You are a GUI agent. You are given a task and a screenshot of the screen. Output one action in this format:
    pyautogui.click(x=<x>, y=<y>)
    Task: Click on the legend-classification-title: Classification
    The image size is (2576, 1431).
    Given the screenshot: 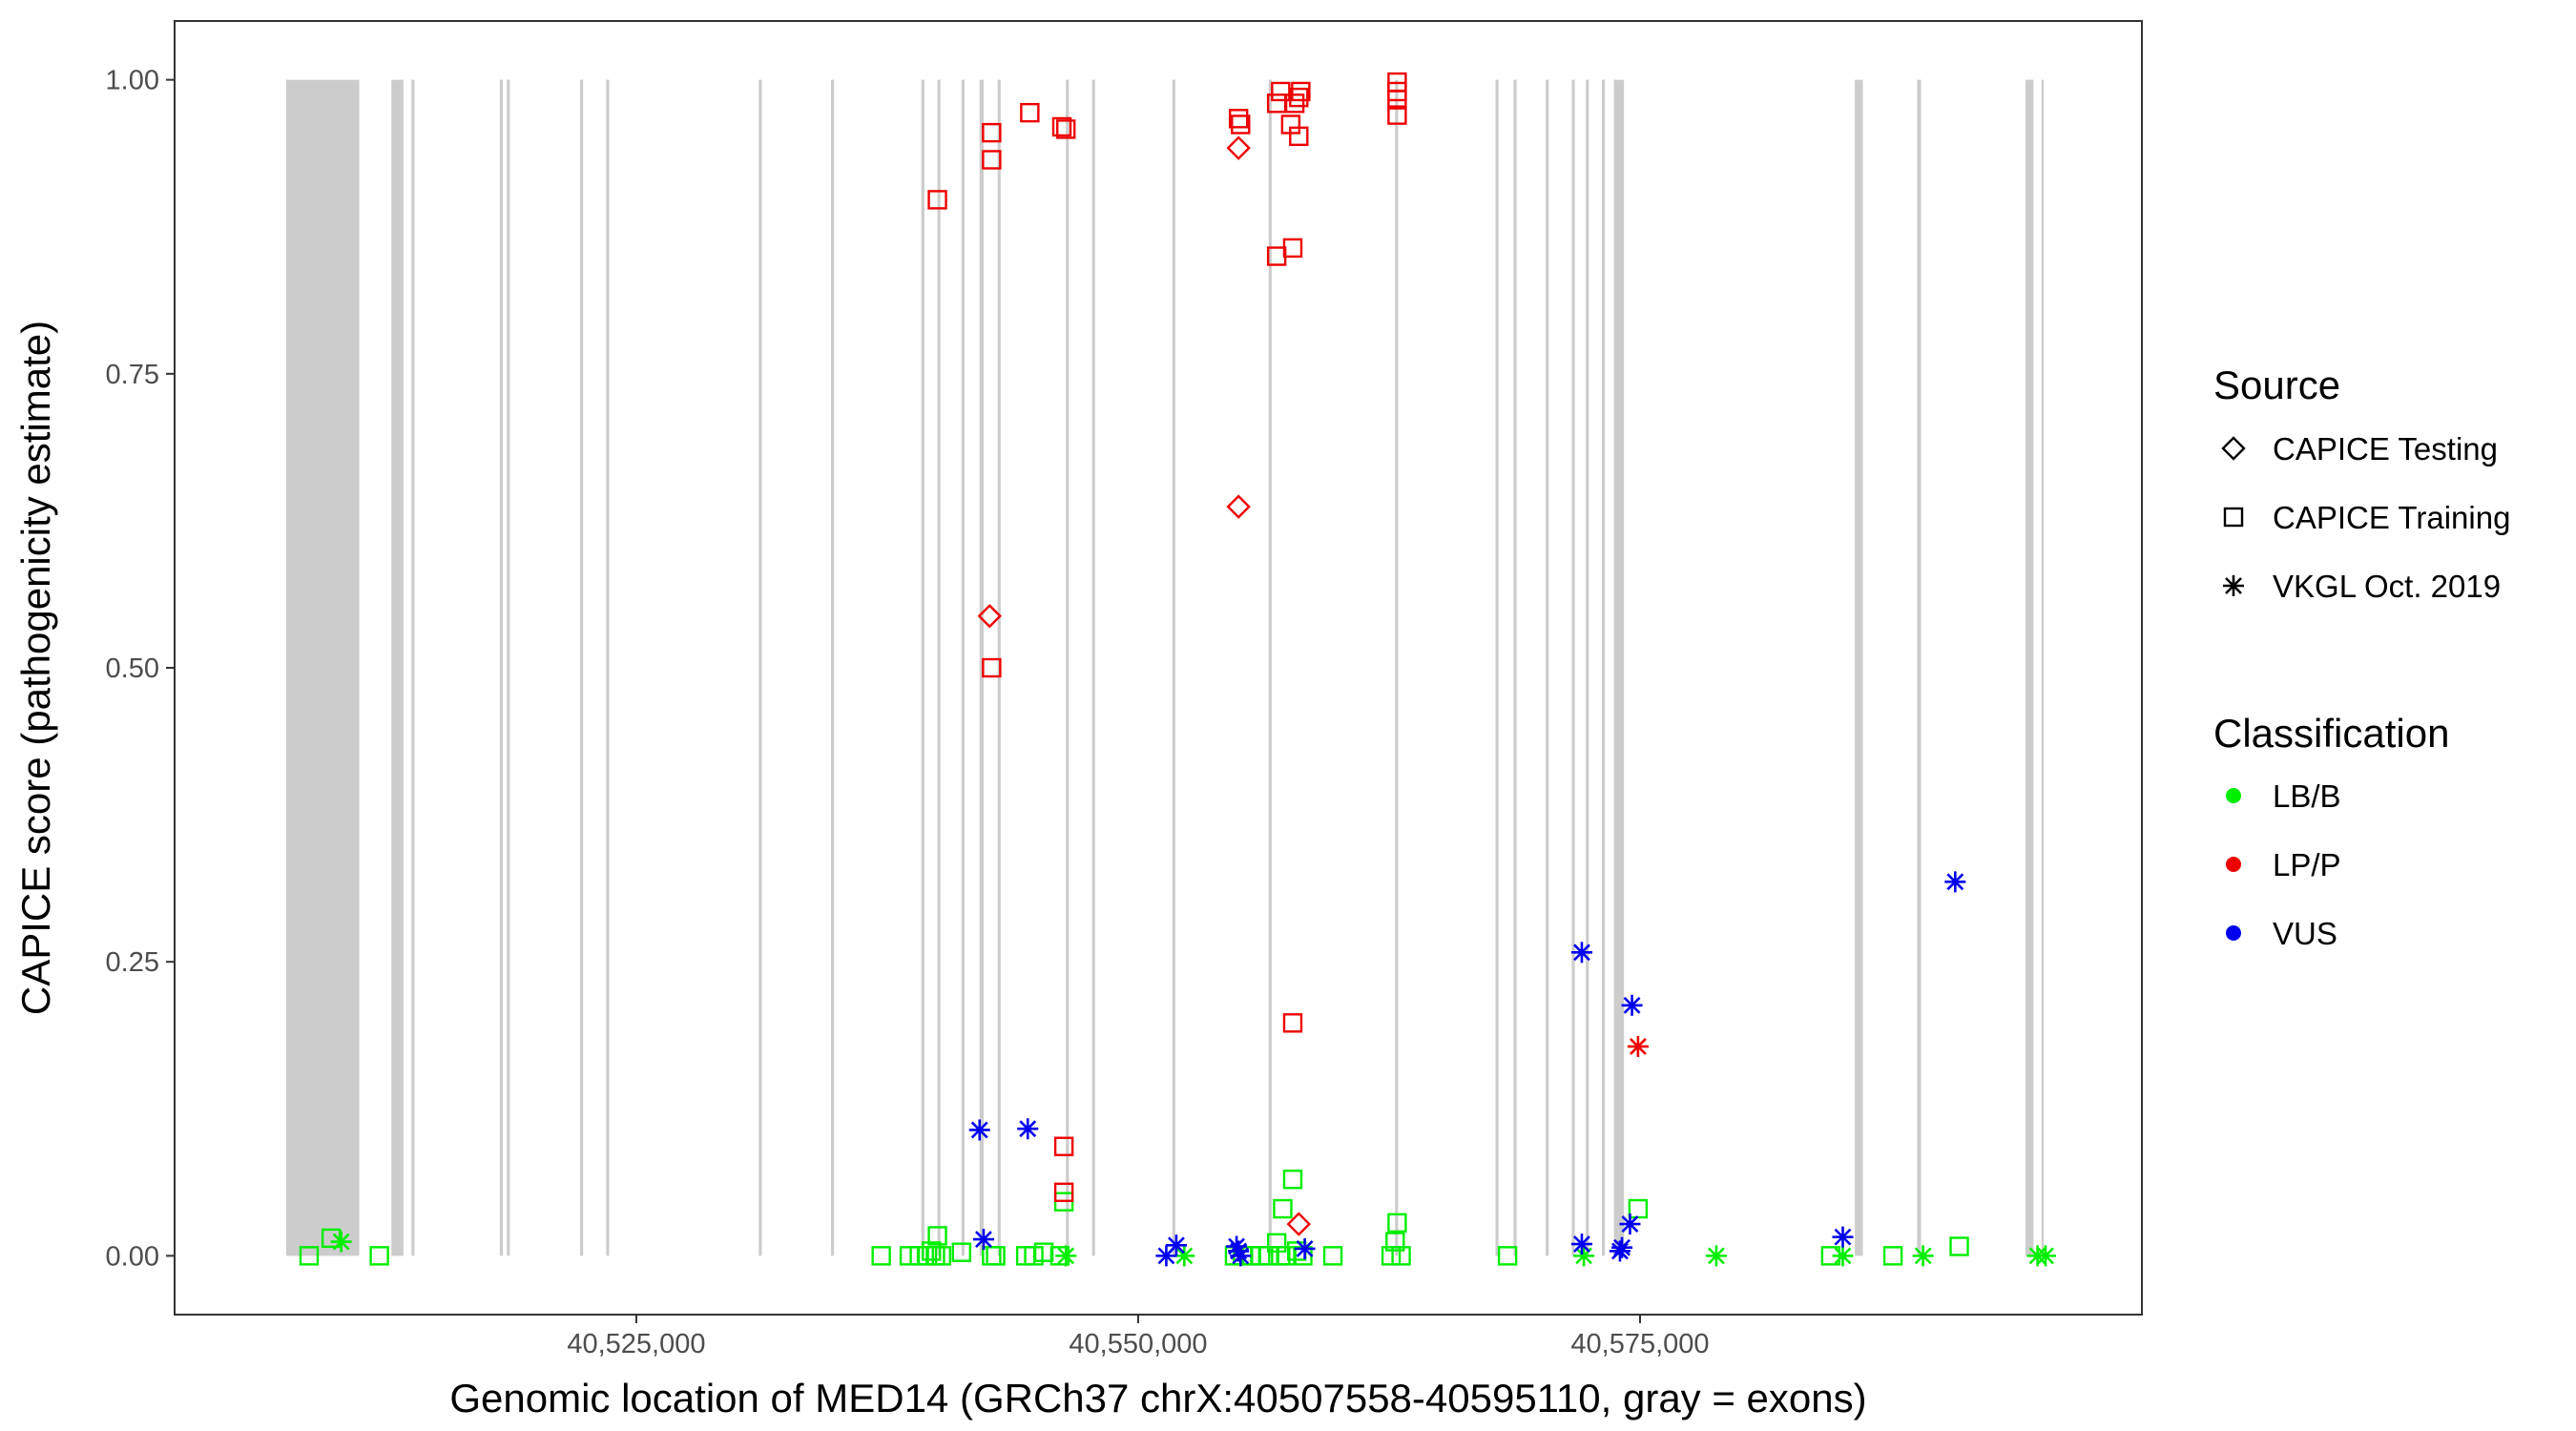 What is the action you would take?
    pyautogui.click(x=2331, y=733)
    